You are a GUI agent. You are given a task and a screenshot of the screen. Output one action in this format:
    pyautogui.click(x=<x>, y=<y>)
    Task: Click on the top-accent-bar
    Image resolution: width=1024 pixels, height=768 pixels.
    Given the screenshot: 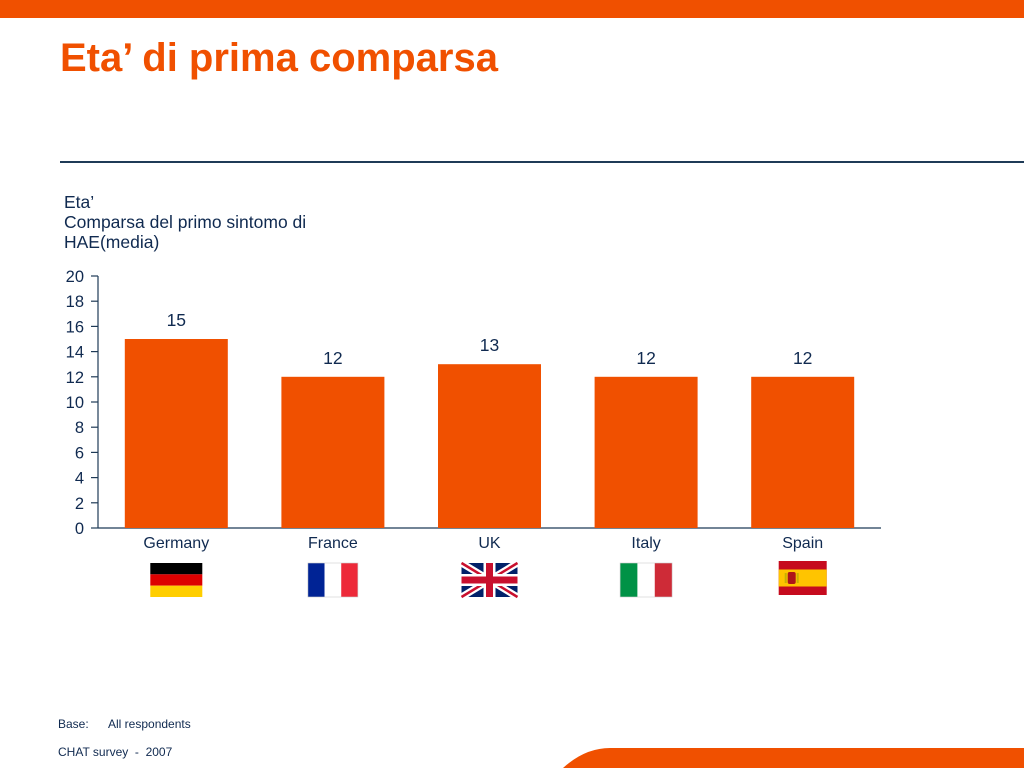 What is the action you would take?
    pyautogui.click(x=512, y=9)
    